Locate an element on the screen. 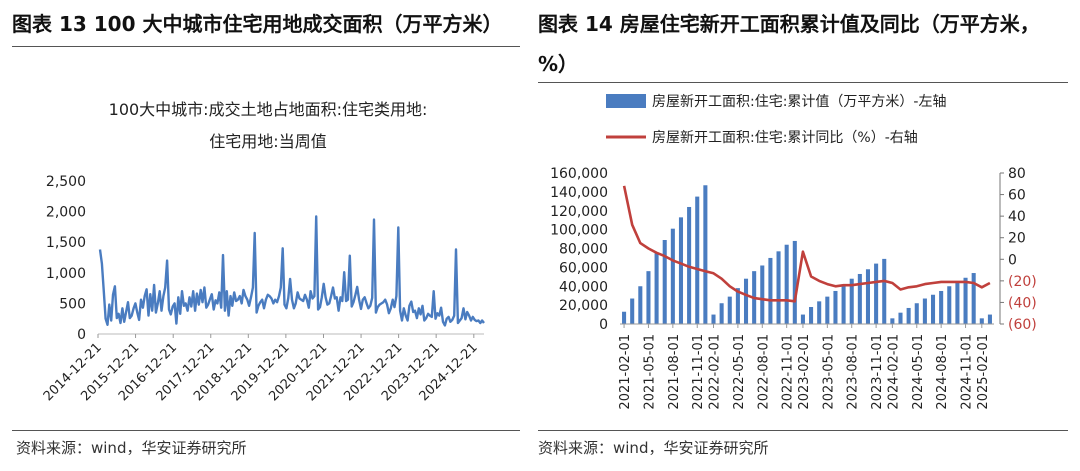 The height and width of the screenshot is (471, 1080). right-left-y-tick-label: 100,000 is located at coordinates (579, 231).